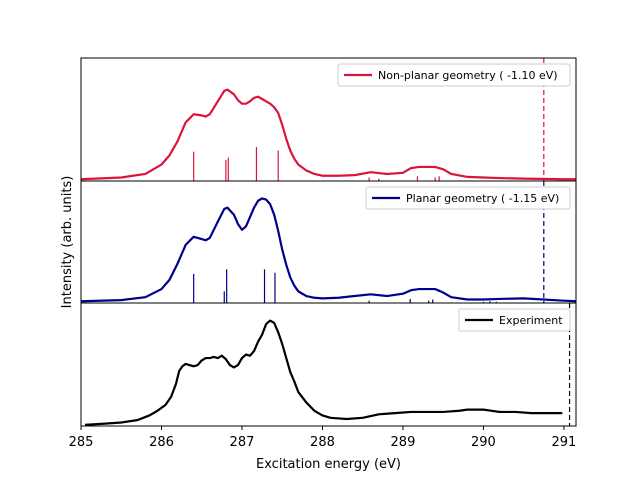 This screenshot has height=480, width=640. I want to click on x-axis-label: Excitation energy (eV), so click(328, 464).